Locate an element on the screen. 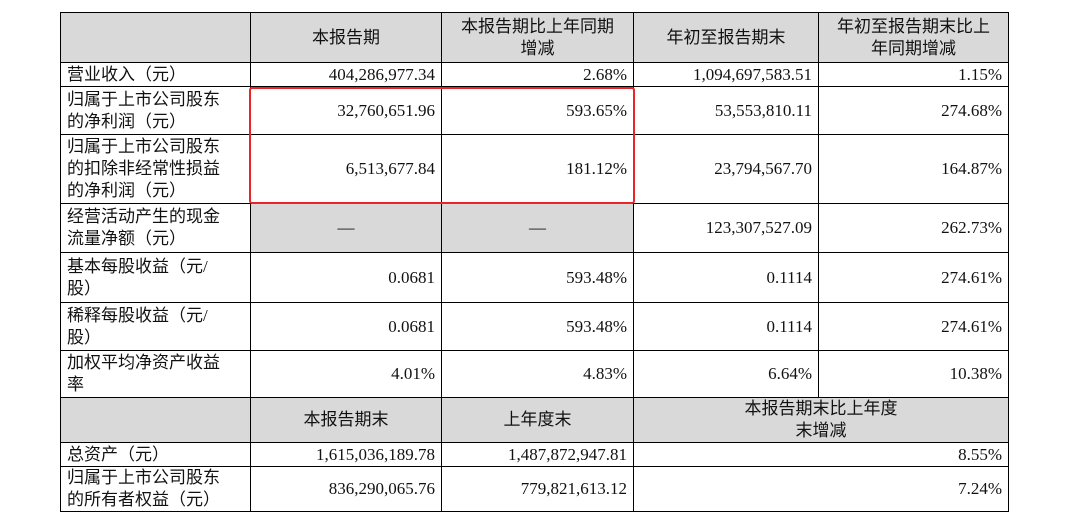  table-cell: 归属于上市公司股东的所有者权益（元） is located at coordinates (155, 489).